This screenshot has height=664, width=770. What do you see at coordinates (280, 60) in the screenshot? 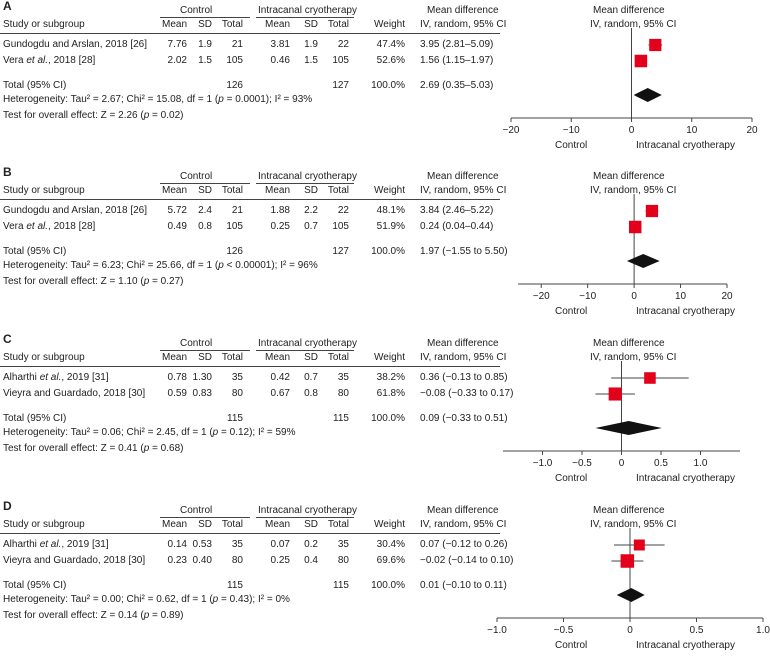
I see `treatment-mean-value: 0.46` at bounding box center [280, 60].